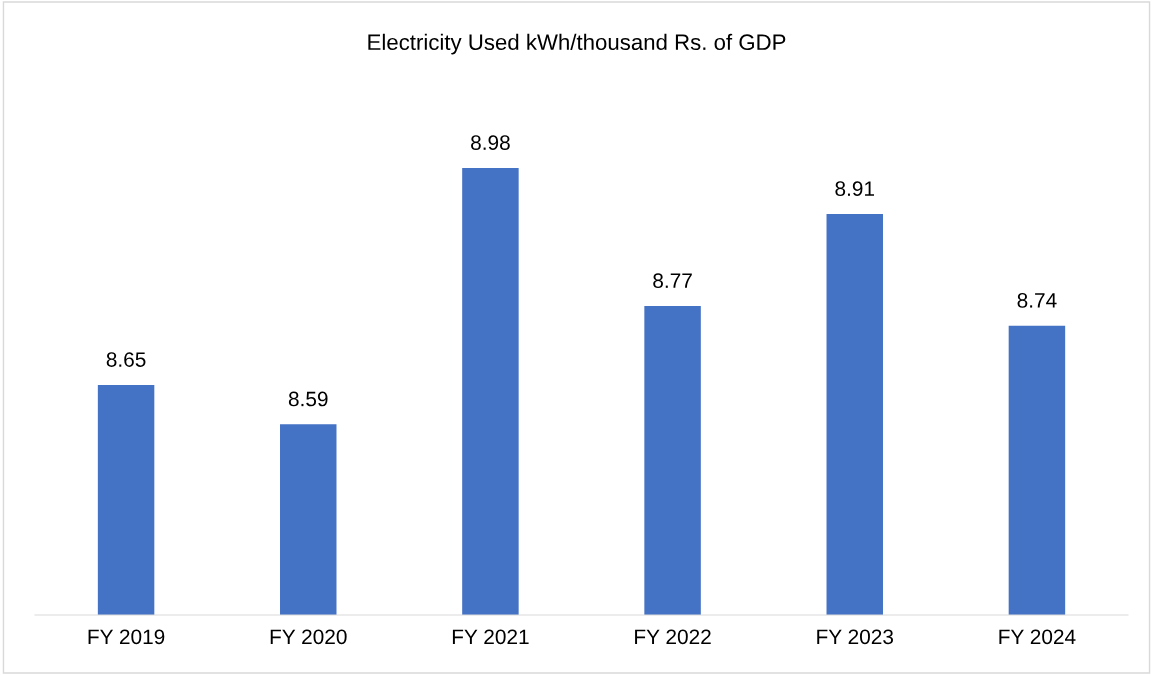 Image resolution: width=1153 pixels, height=675 pixels. I want to click on chart-title: Electricity Used kWh/thousand Rs. of GDP, so click(577, 44).